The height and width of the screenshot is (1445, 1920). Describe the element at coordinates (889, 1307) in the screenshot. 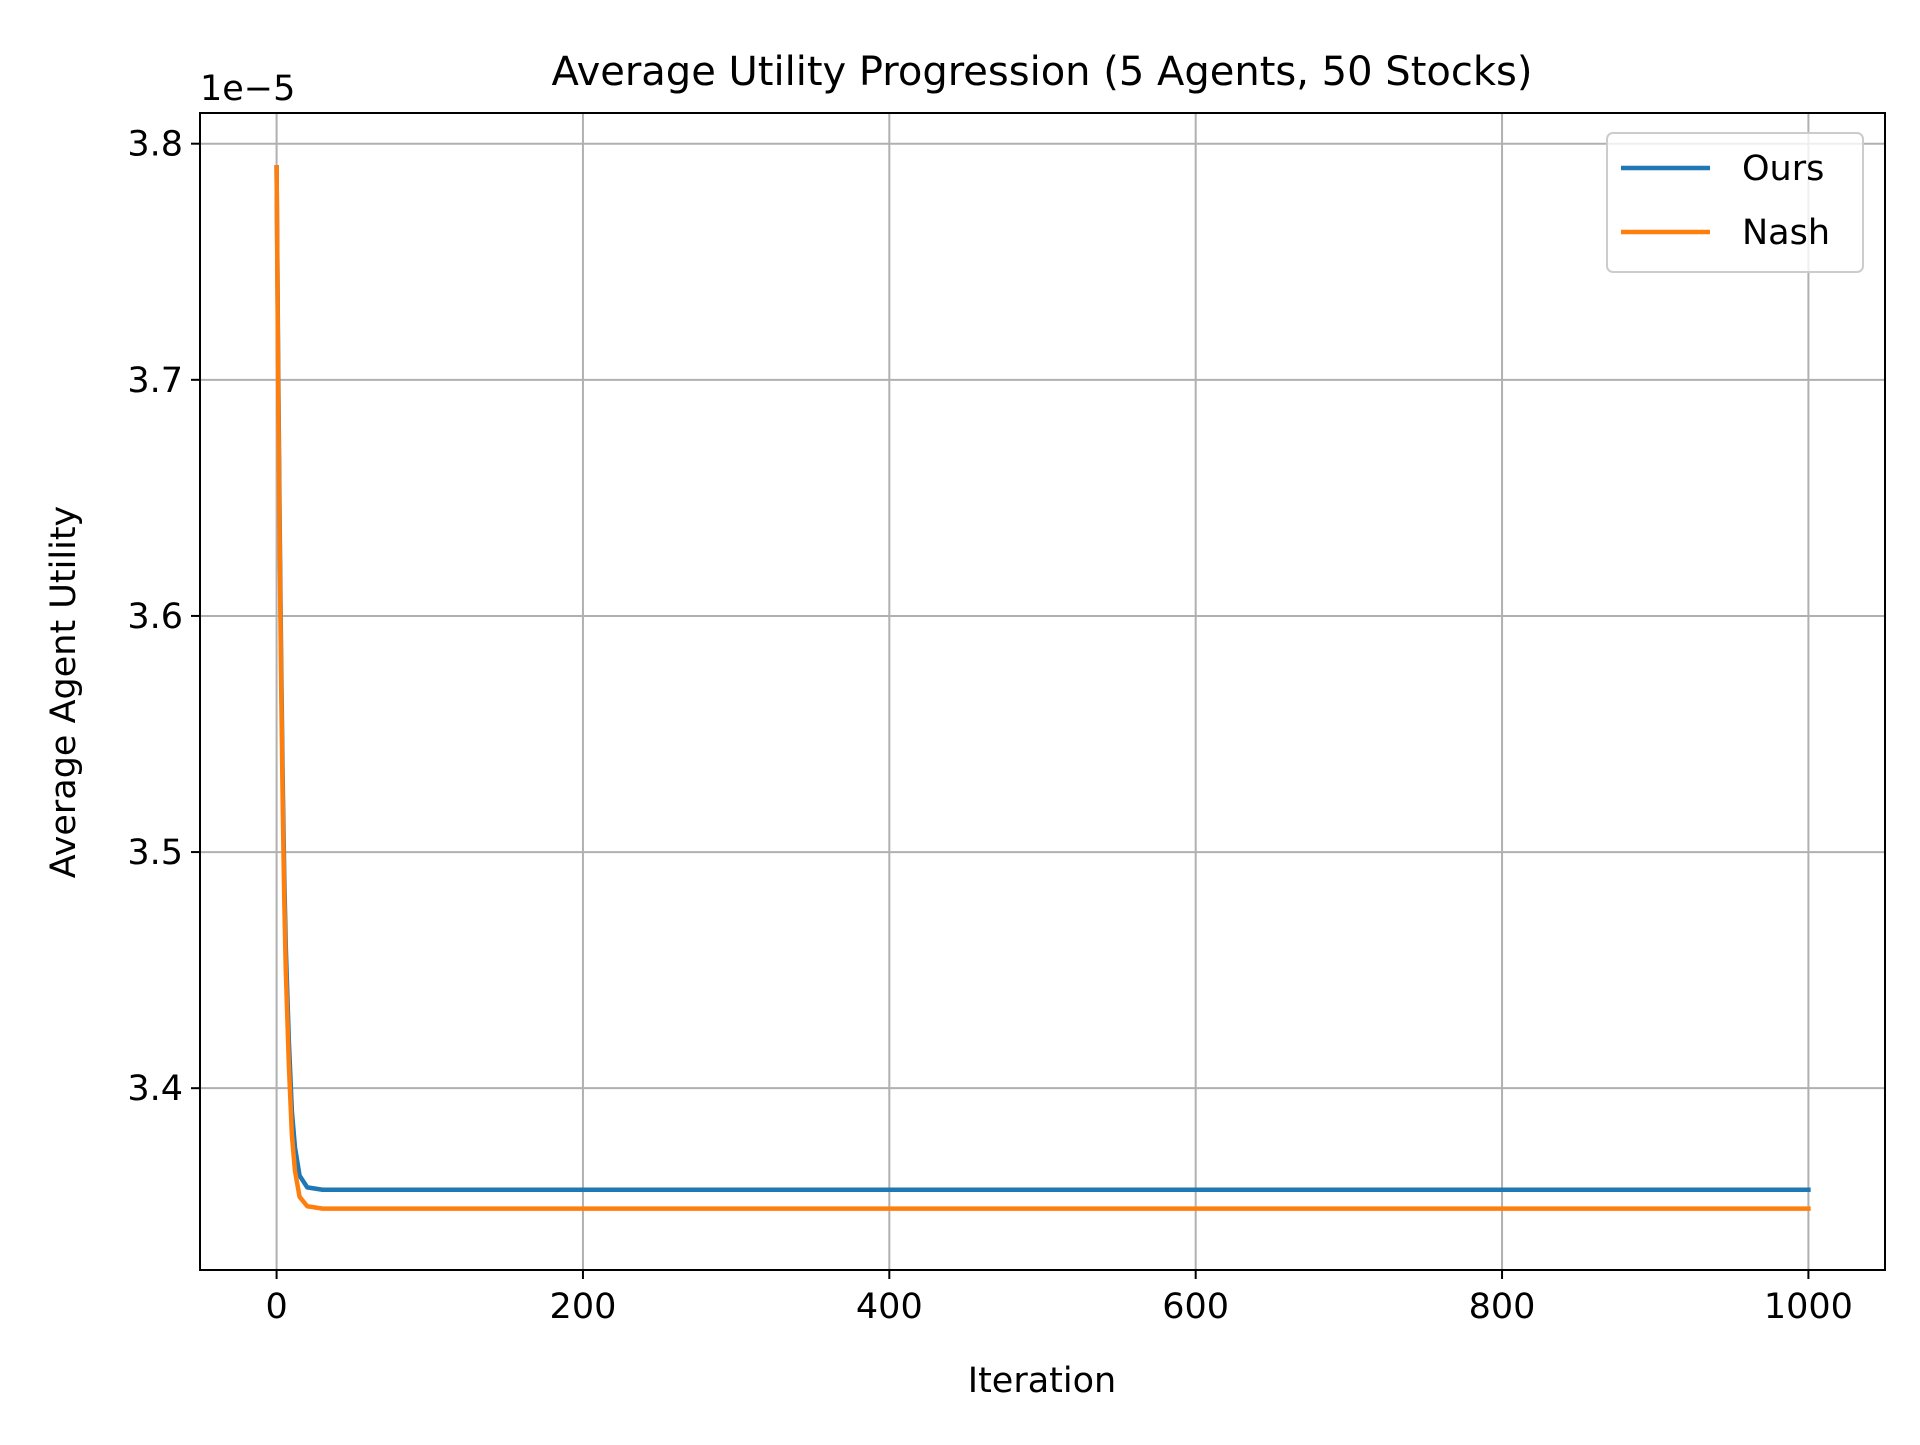

I see `x-tick-label: 400` at that location.